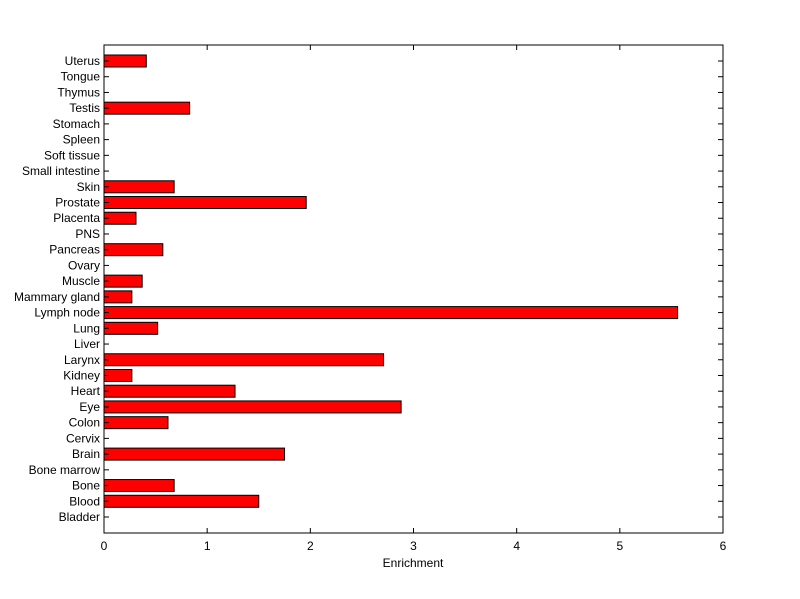  I want to click on y-tick-label: Prostate, so click(77, 203).